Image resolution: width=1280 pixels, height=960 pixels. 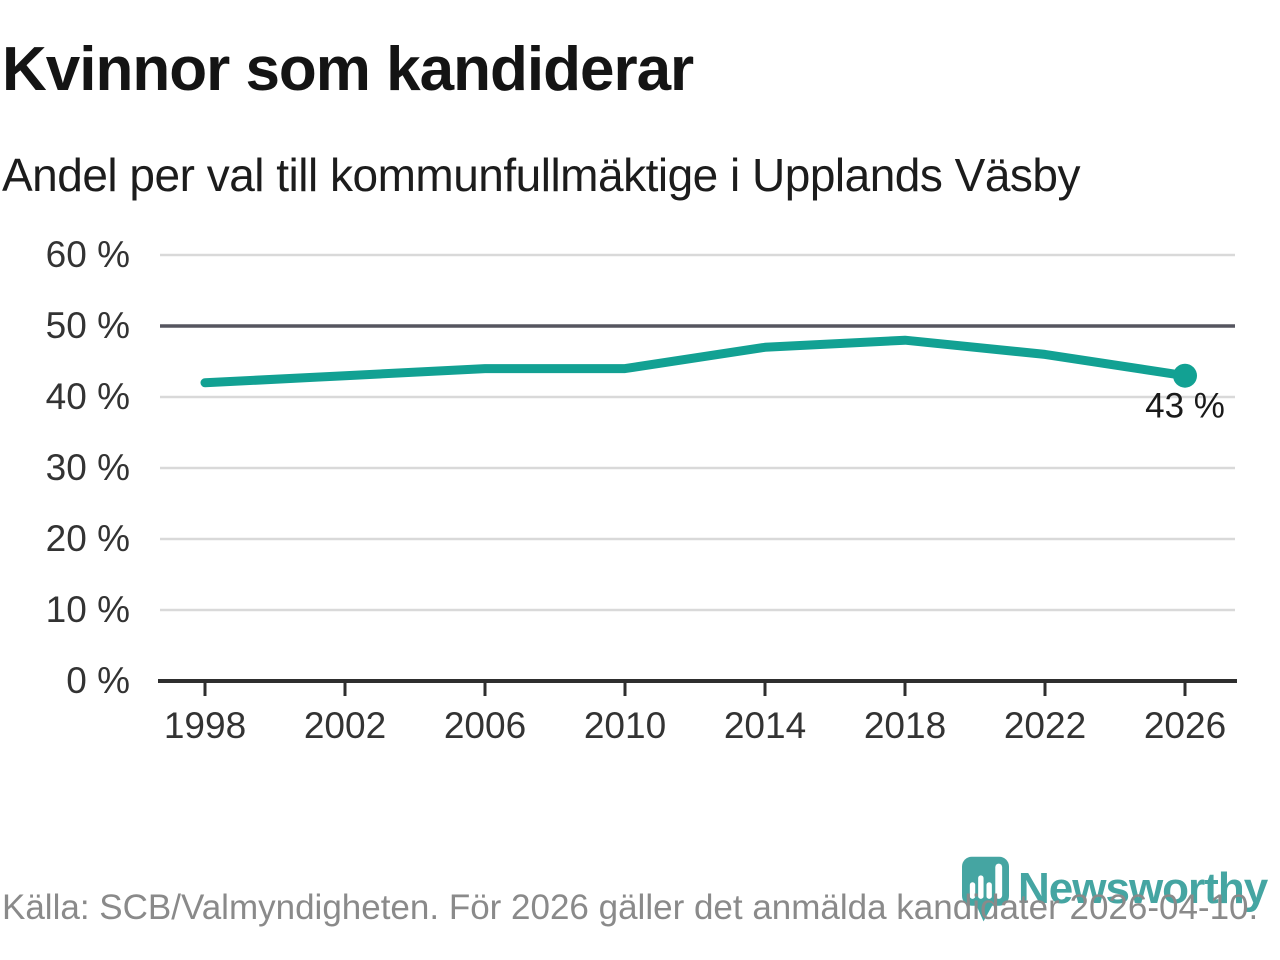 I want to click on trend-line, so click(x=695, y=361).